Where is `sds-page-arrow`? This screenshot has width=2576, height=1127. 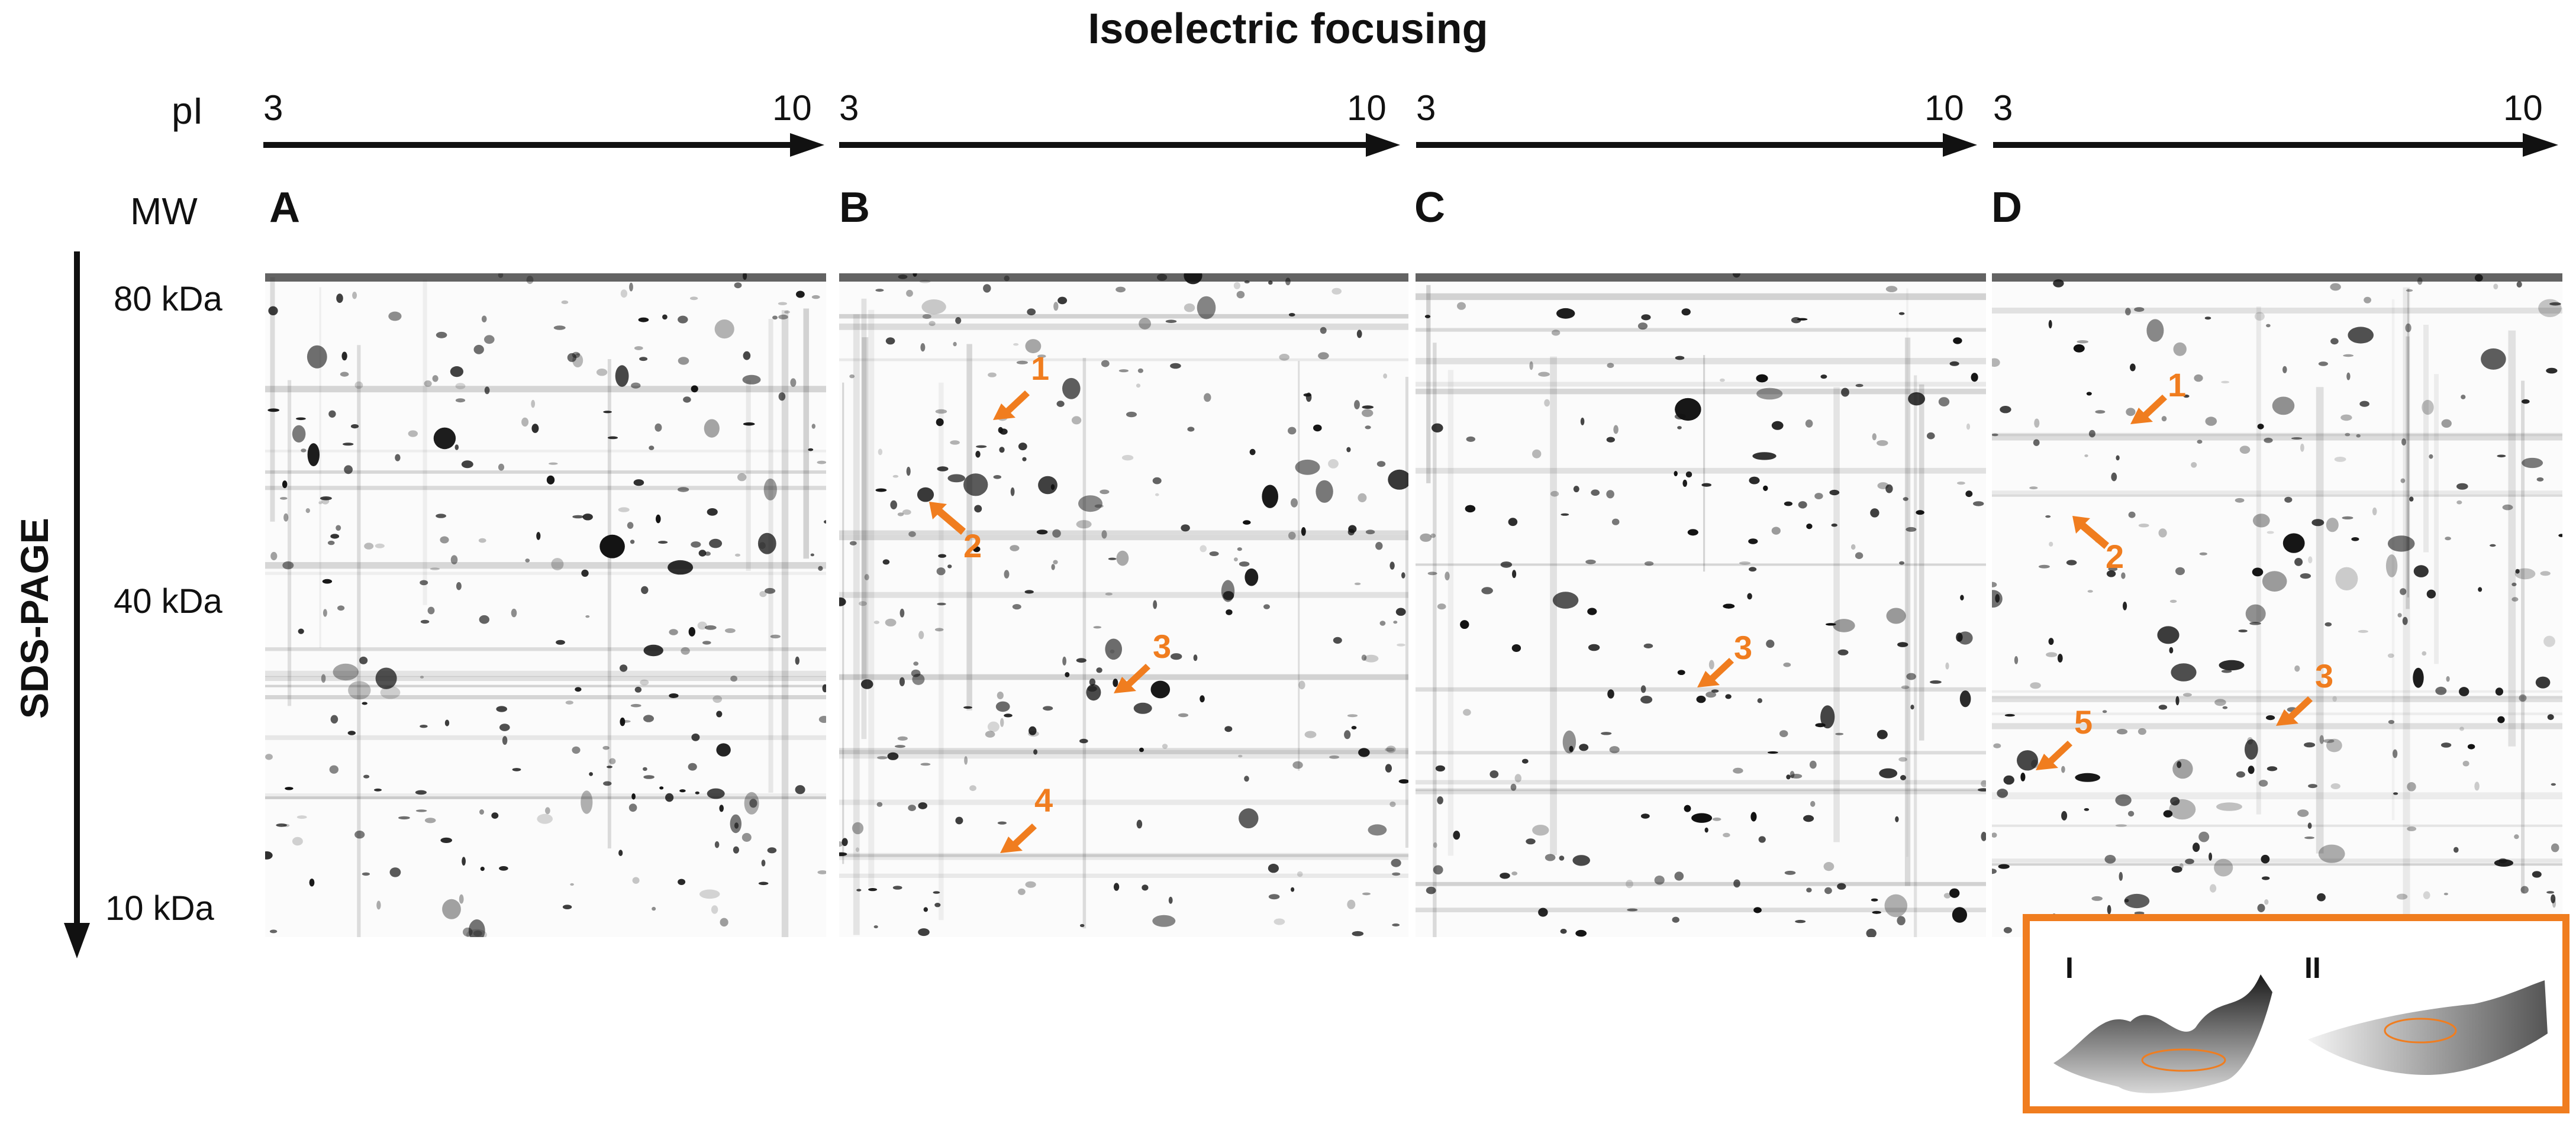 sds-page-arrow is located at coordinates (77, 604).